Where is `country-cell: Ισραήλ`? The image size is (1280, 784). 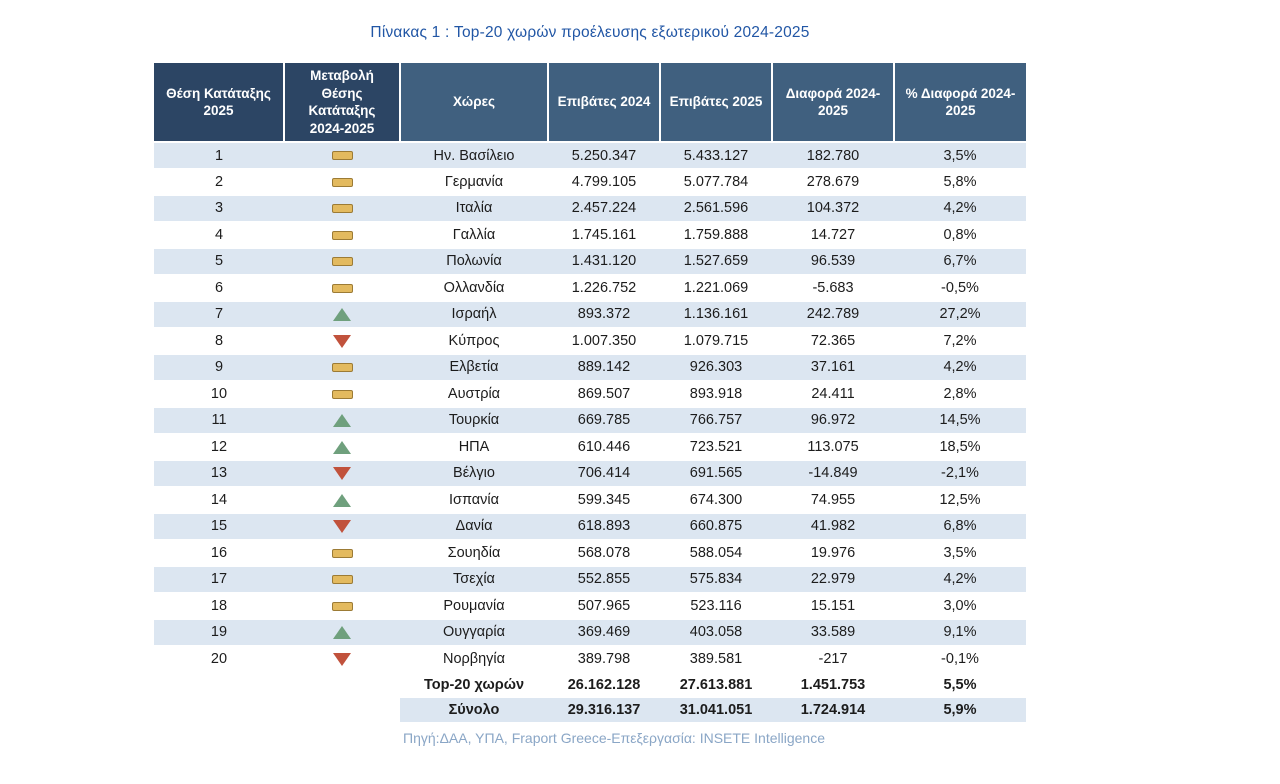 country-cell: Ισραήλ is located at coordinates (474, 315).